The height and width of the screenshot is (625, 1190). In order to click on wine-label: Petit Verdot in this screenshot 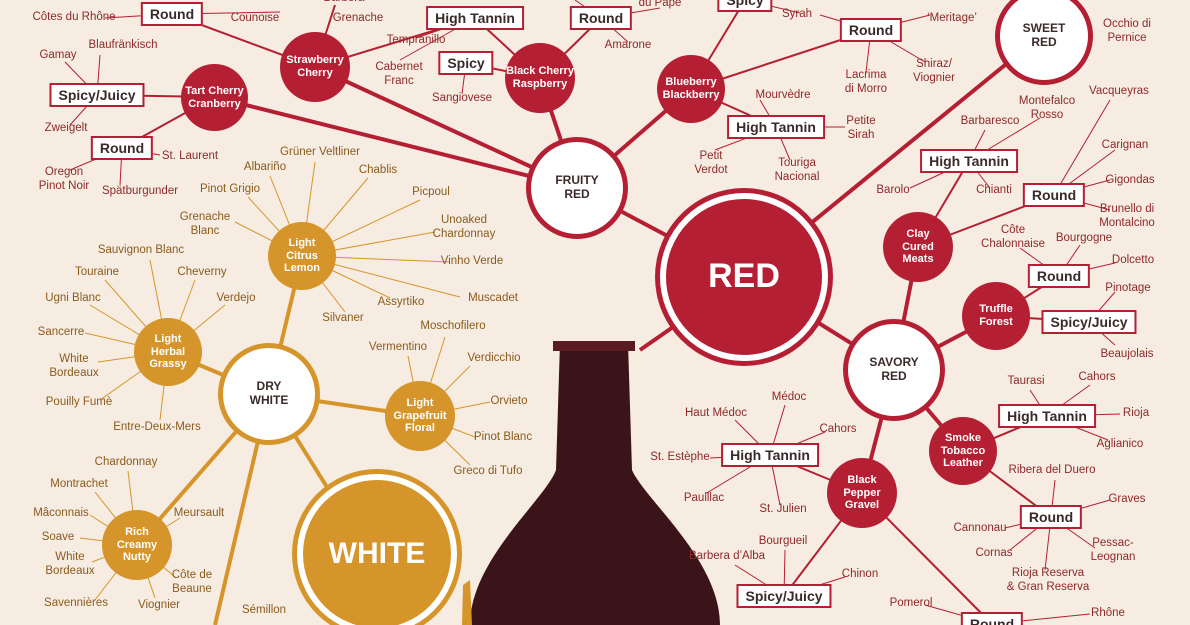, I will do `click(711, 163)`.